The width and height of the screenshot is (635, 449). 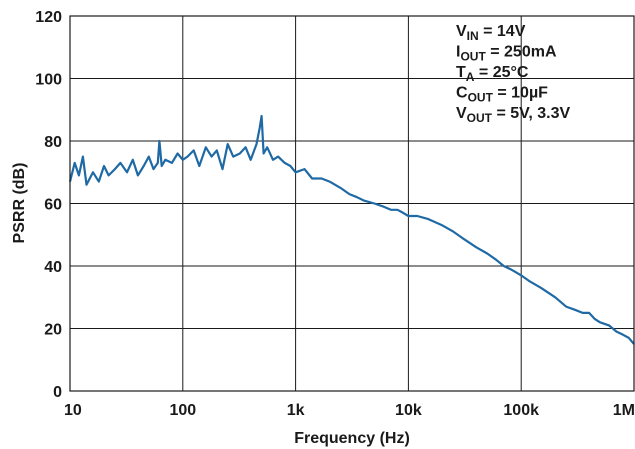 What do you see at coordinates (352, 438) in the screenshot?
I see `x-axis-title: Frequency (Hz)` at bounding box center [352, 438].